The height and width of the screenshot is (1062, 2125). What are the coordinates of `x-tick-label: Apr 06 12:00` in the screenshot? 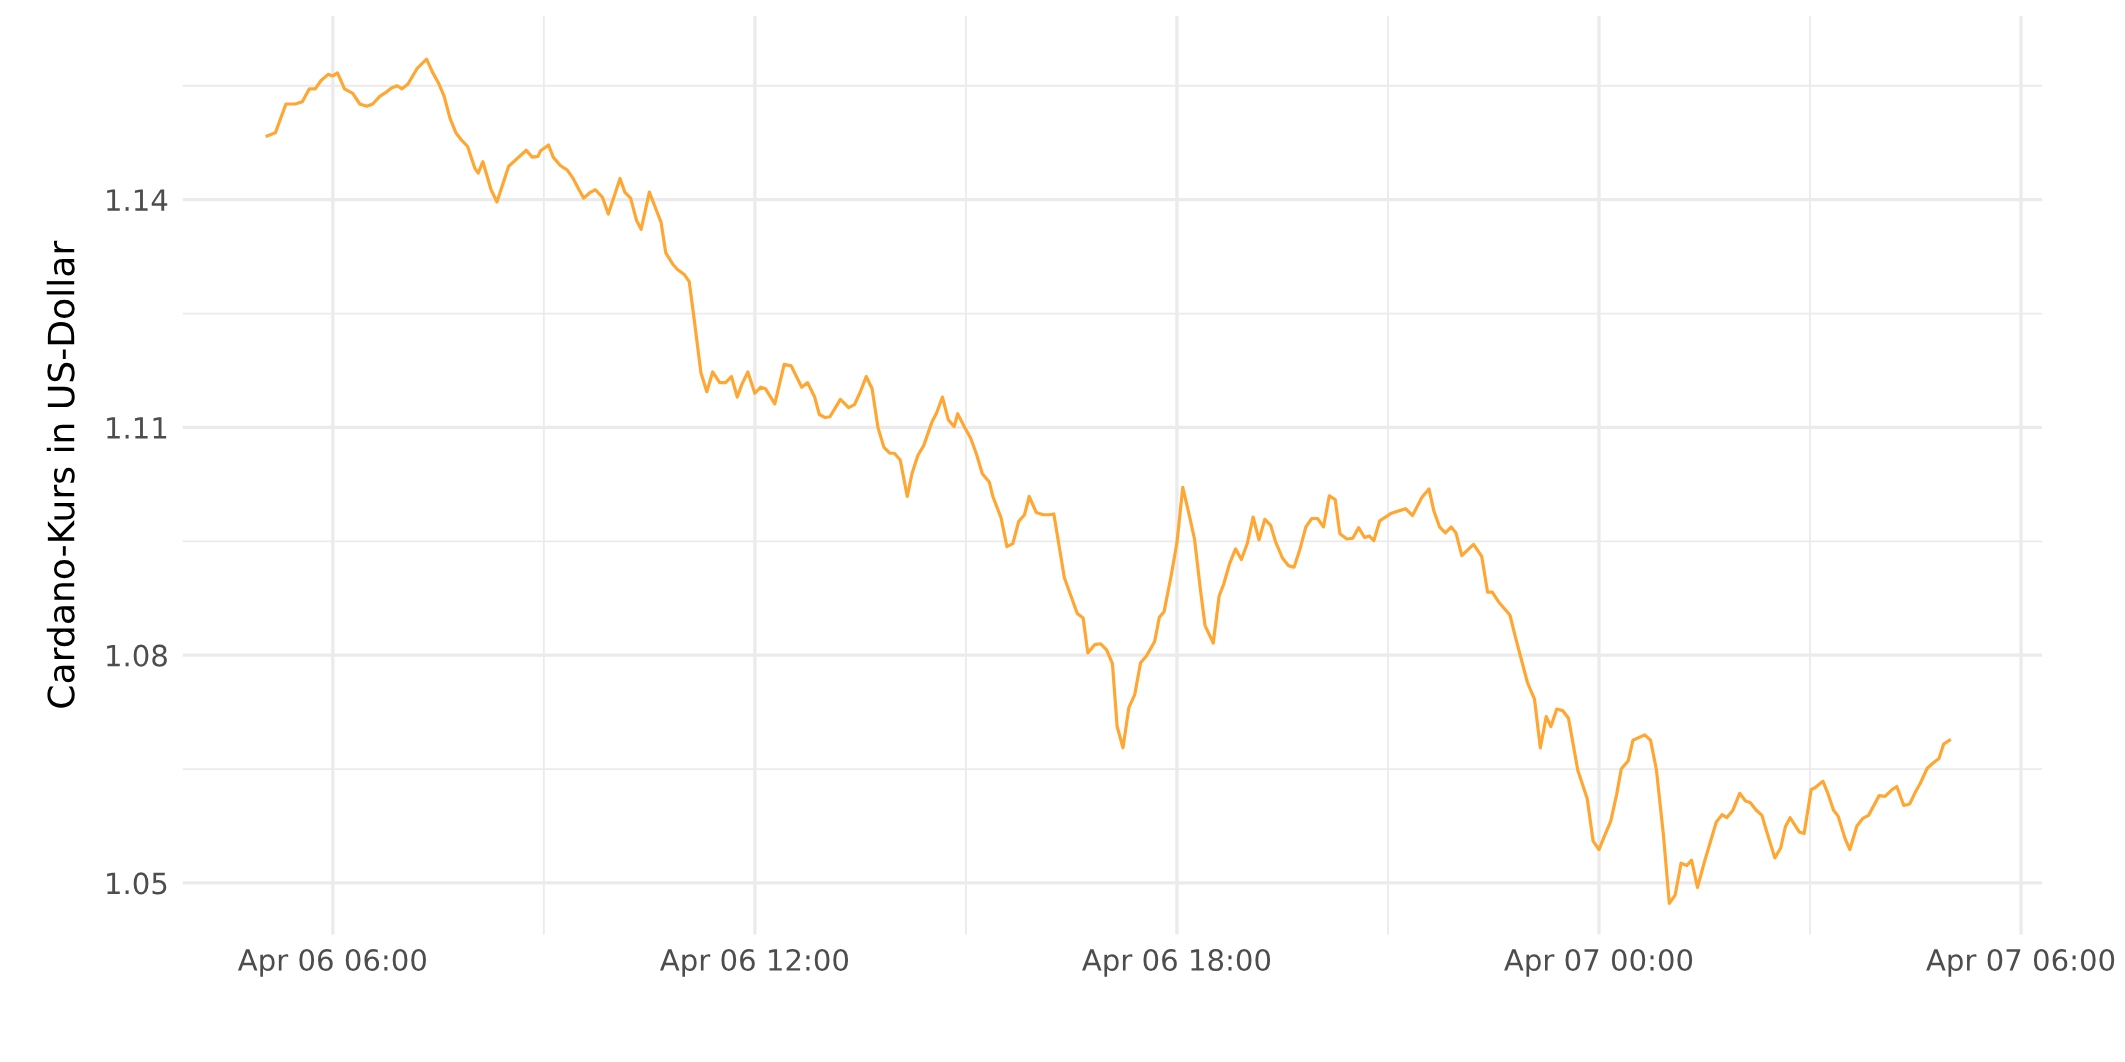 It's located at (754, 962).